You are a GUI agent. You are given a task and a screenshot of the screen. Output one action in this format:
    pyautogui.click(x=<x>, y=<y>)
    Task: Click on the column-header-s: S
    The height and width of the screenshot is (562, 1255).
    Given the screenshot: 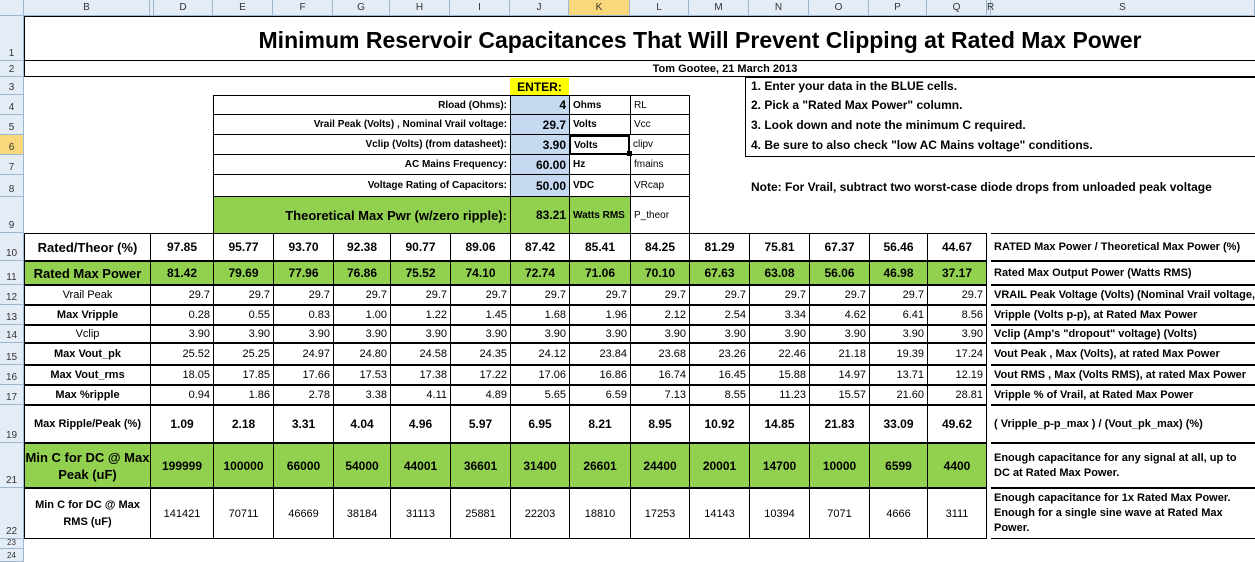 What is the action you would take?
    pyautogui.click(x=1123, y=7)
    